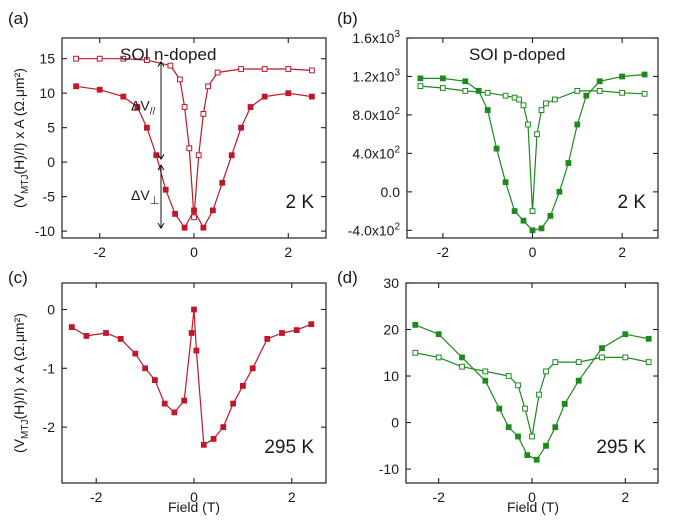  I want to click on delta-v-annotation: ΔV// ΔV⊥, so click(148, 145).